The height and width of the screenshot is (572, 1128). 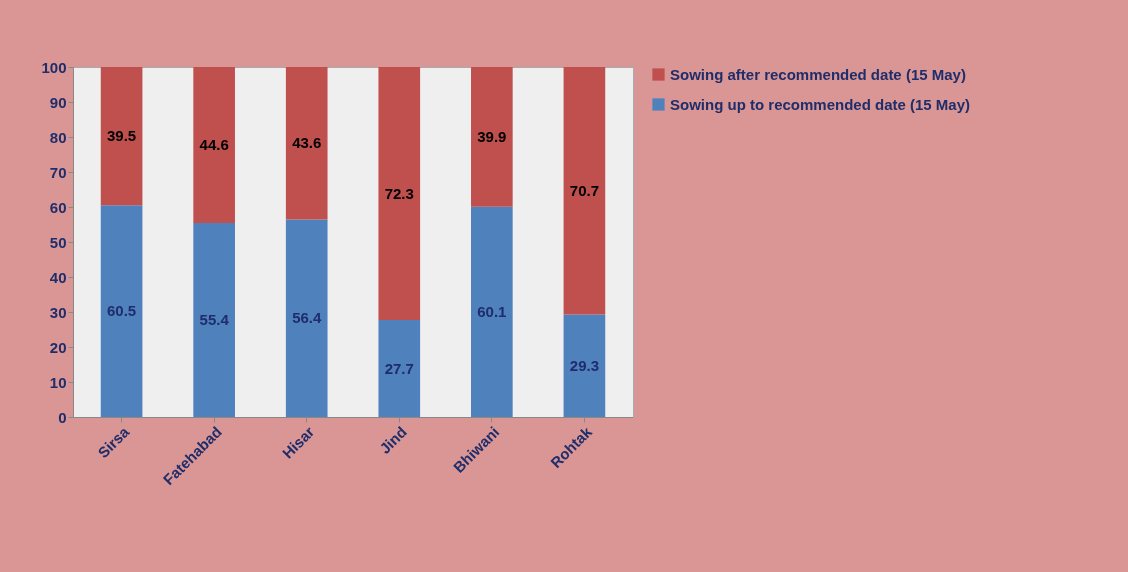 I want to click on y-tick-label: 70, so click(x=58, y=172).